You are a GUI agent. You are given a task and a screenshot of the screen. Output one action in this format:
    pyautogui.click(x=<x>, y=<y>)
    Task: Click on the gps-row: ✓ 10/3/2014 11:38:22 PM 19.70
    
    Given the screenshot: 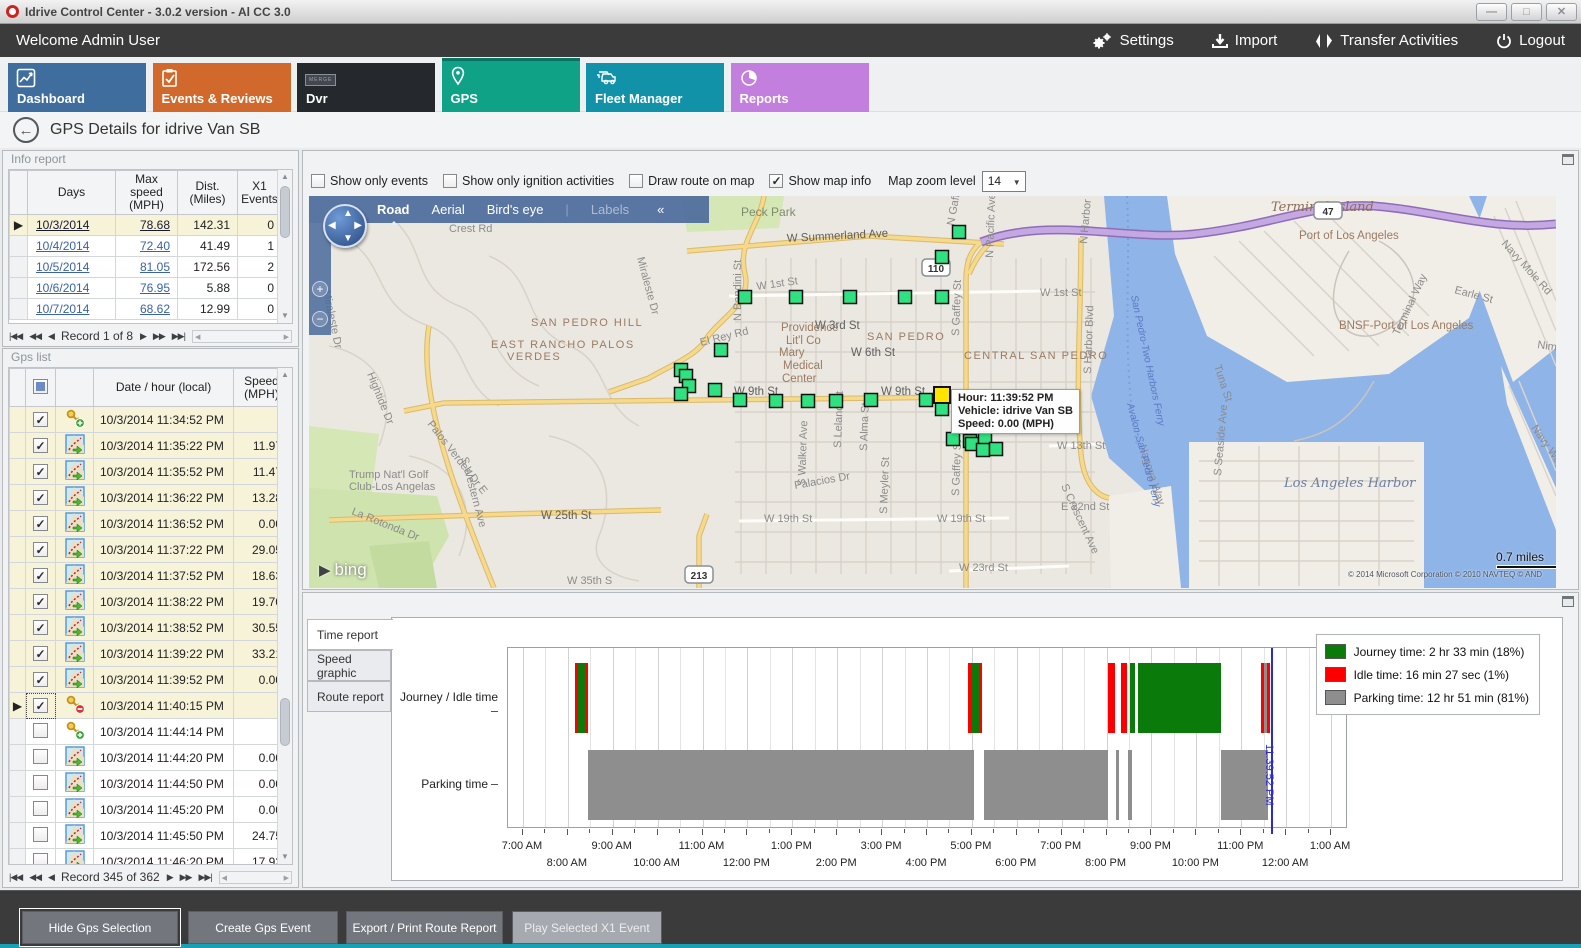 What is the action you would take?
    pyautogui.click(x=149, y=601)
    